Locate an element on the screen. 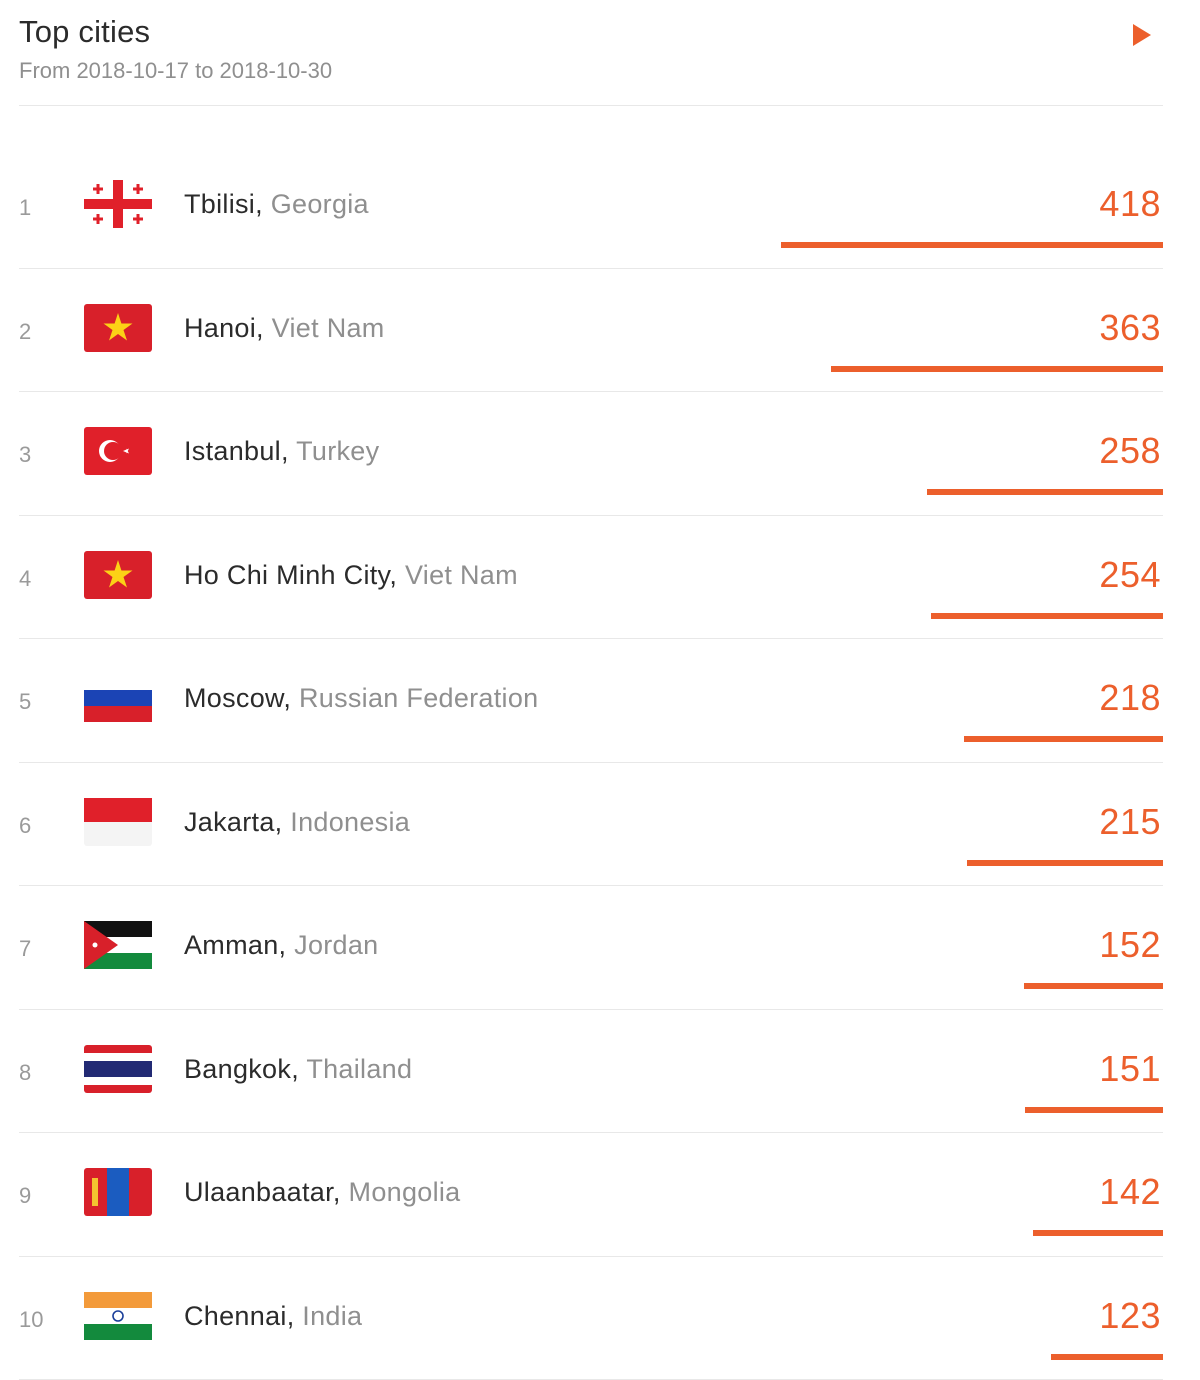  country-name: Mongolia is located at coordinates (404, 1192).